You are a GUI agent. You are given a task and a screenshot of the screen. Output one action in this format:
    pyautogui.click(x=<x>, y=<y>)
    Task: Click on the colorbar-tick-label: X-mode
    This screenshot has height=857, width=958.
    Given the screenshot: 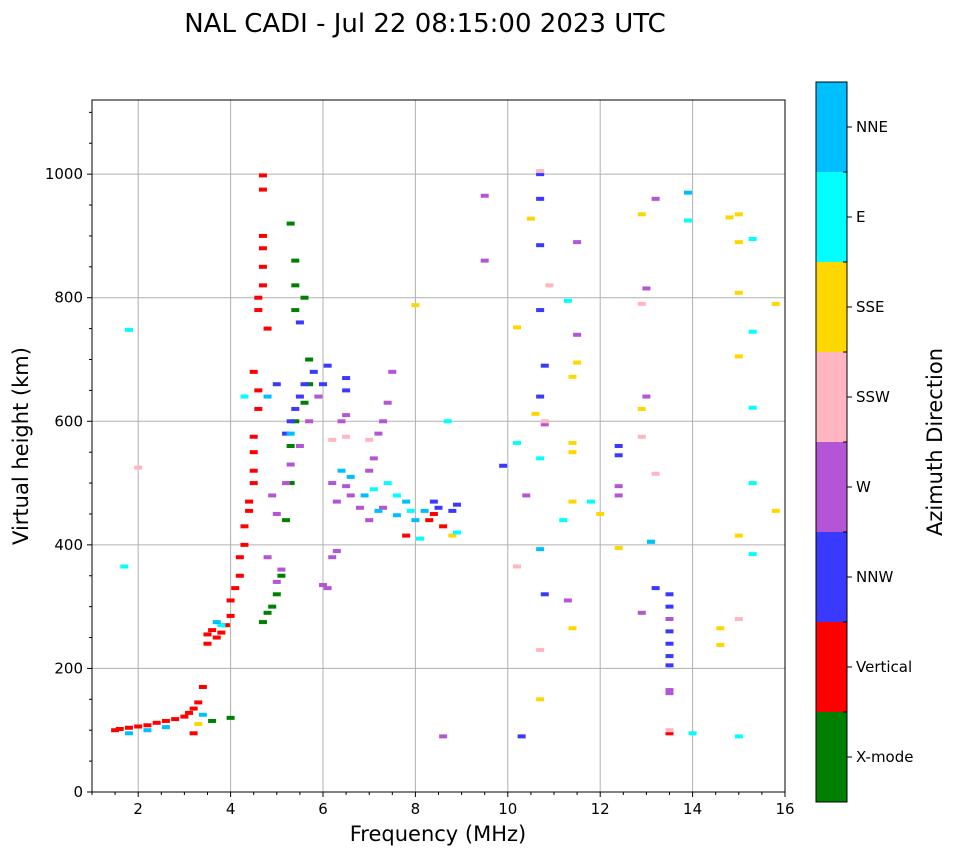 What is the action you would take?
    pyautogui.click(x=884, y=757)
    